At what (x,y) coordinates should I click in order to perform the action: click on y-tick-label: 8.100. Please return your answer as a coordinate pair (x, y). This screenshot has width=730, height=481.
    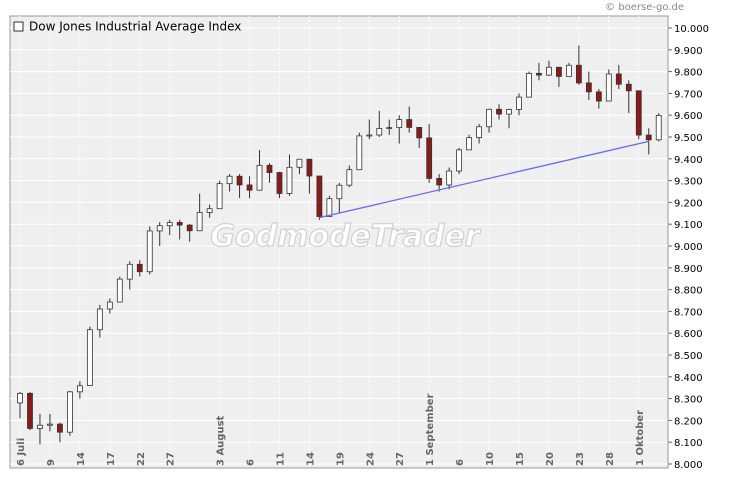
    Looking at the image, I should click on (688, 443).